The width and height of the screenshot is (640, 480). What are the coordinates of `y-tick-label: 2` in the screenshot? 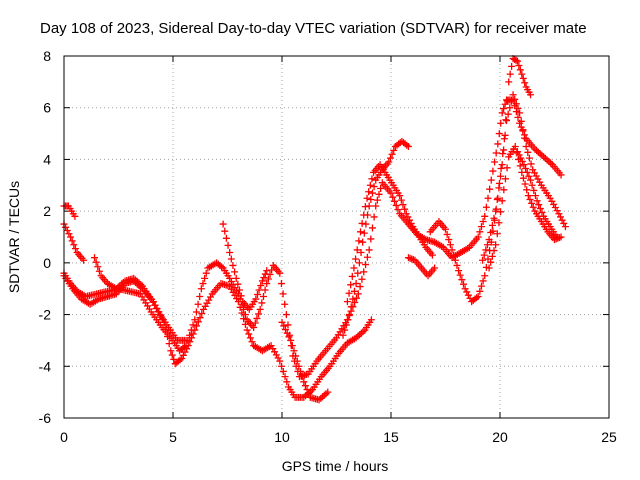 It's located at (47, 211).